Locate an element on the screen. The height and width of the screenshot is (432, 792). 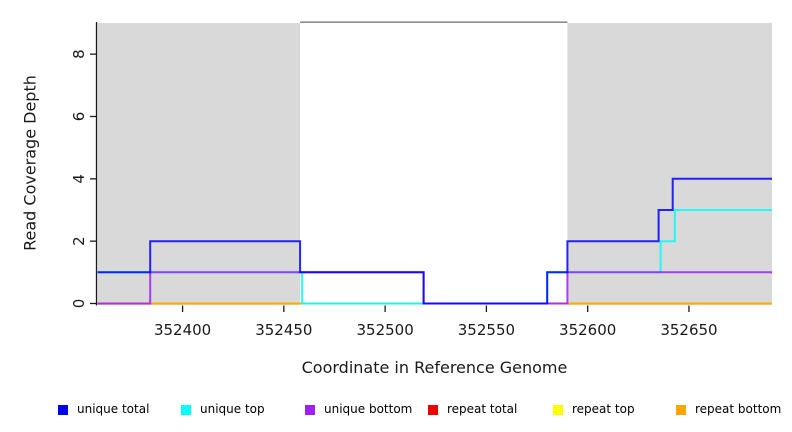
y-tick-label: 6 is located at coordinates (79, 117).